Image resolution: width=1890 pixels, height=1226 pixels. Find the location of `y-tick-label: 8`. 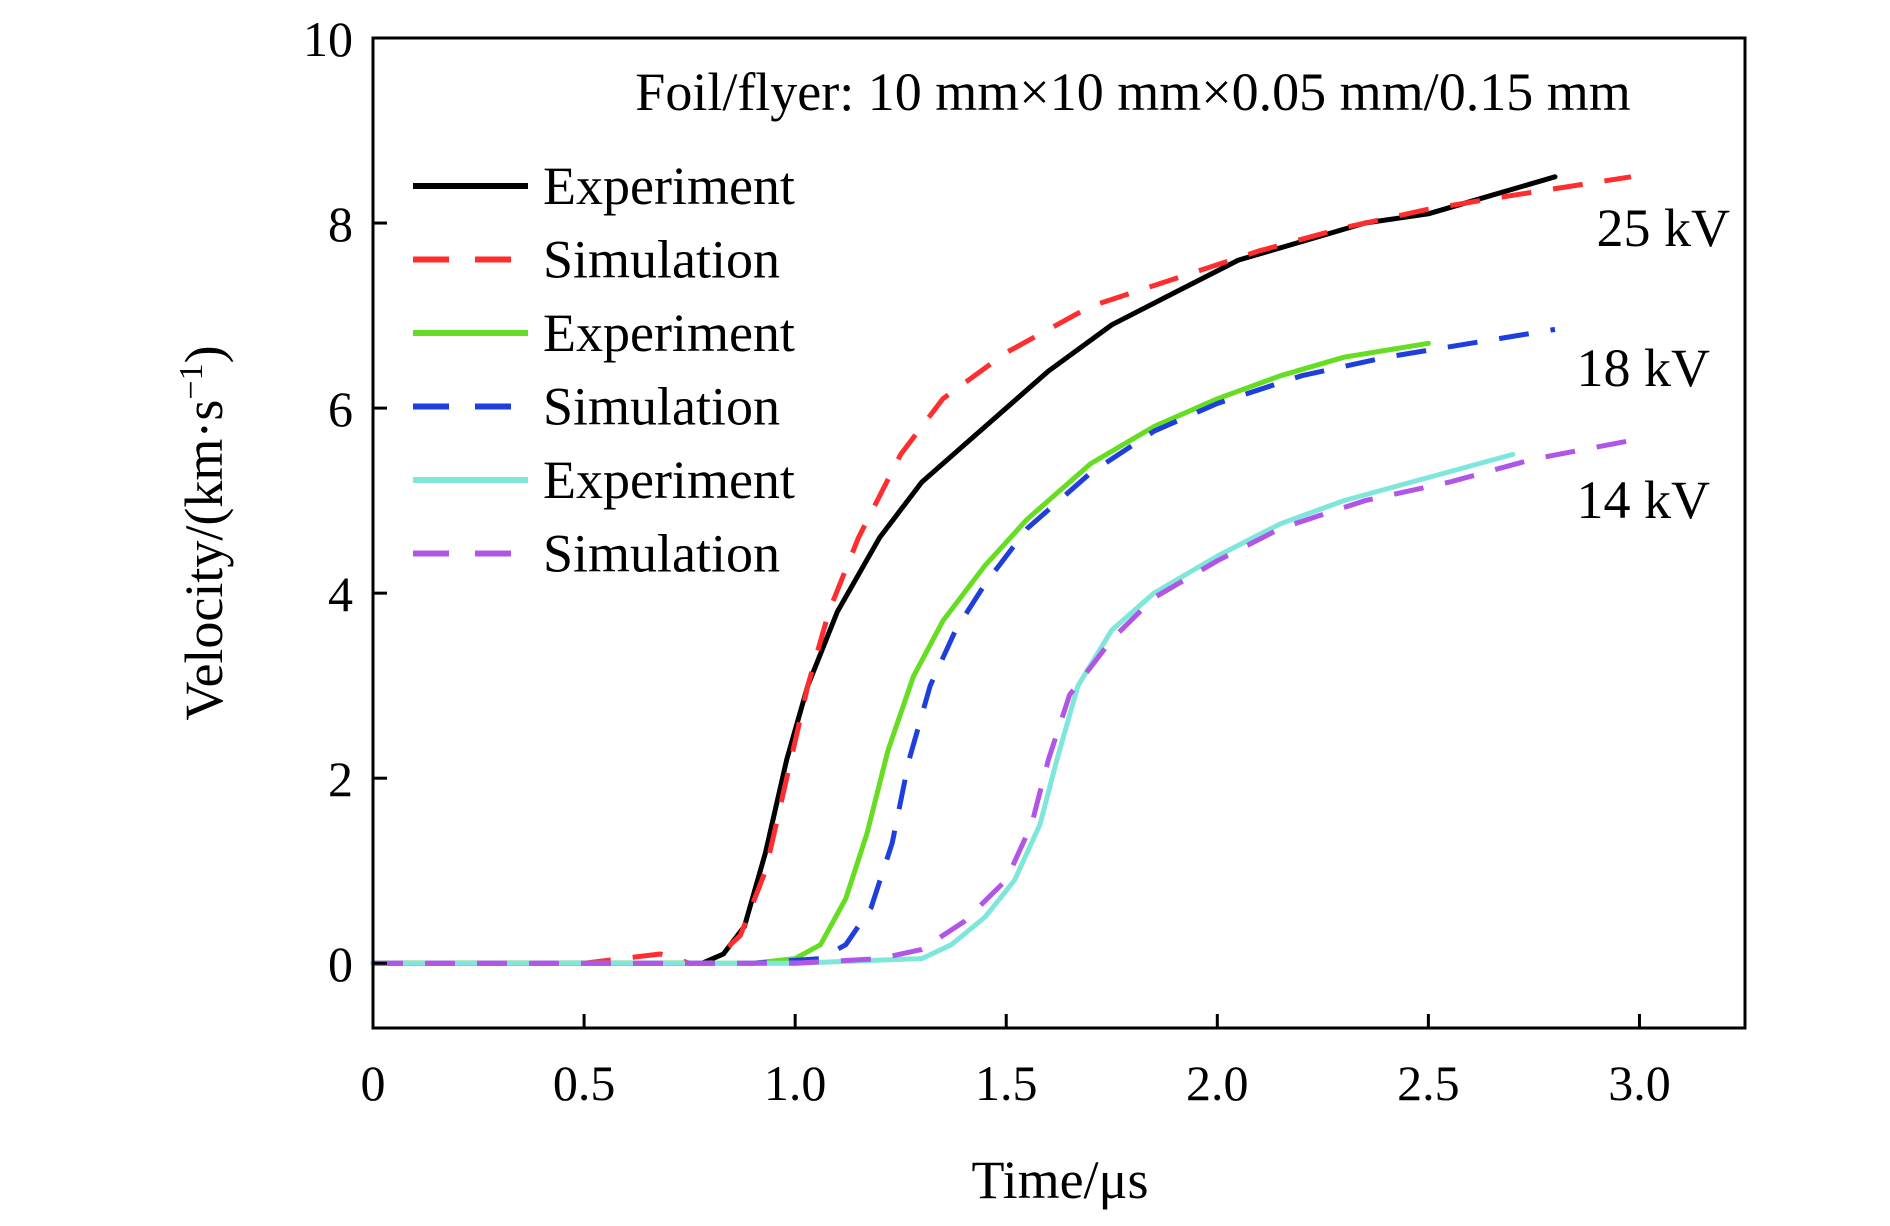

y-tick-label: 8 is located at coordinates (340, 224).